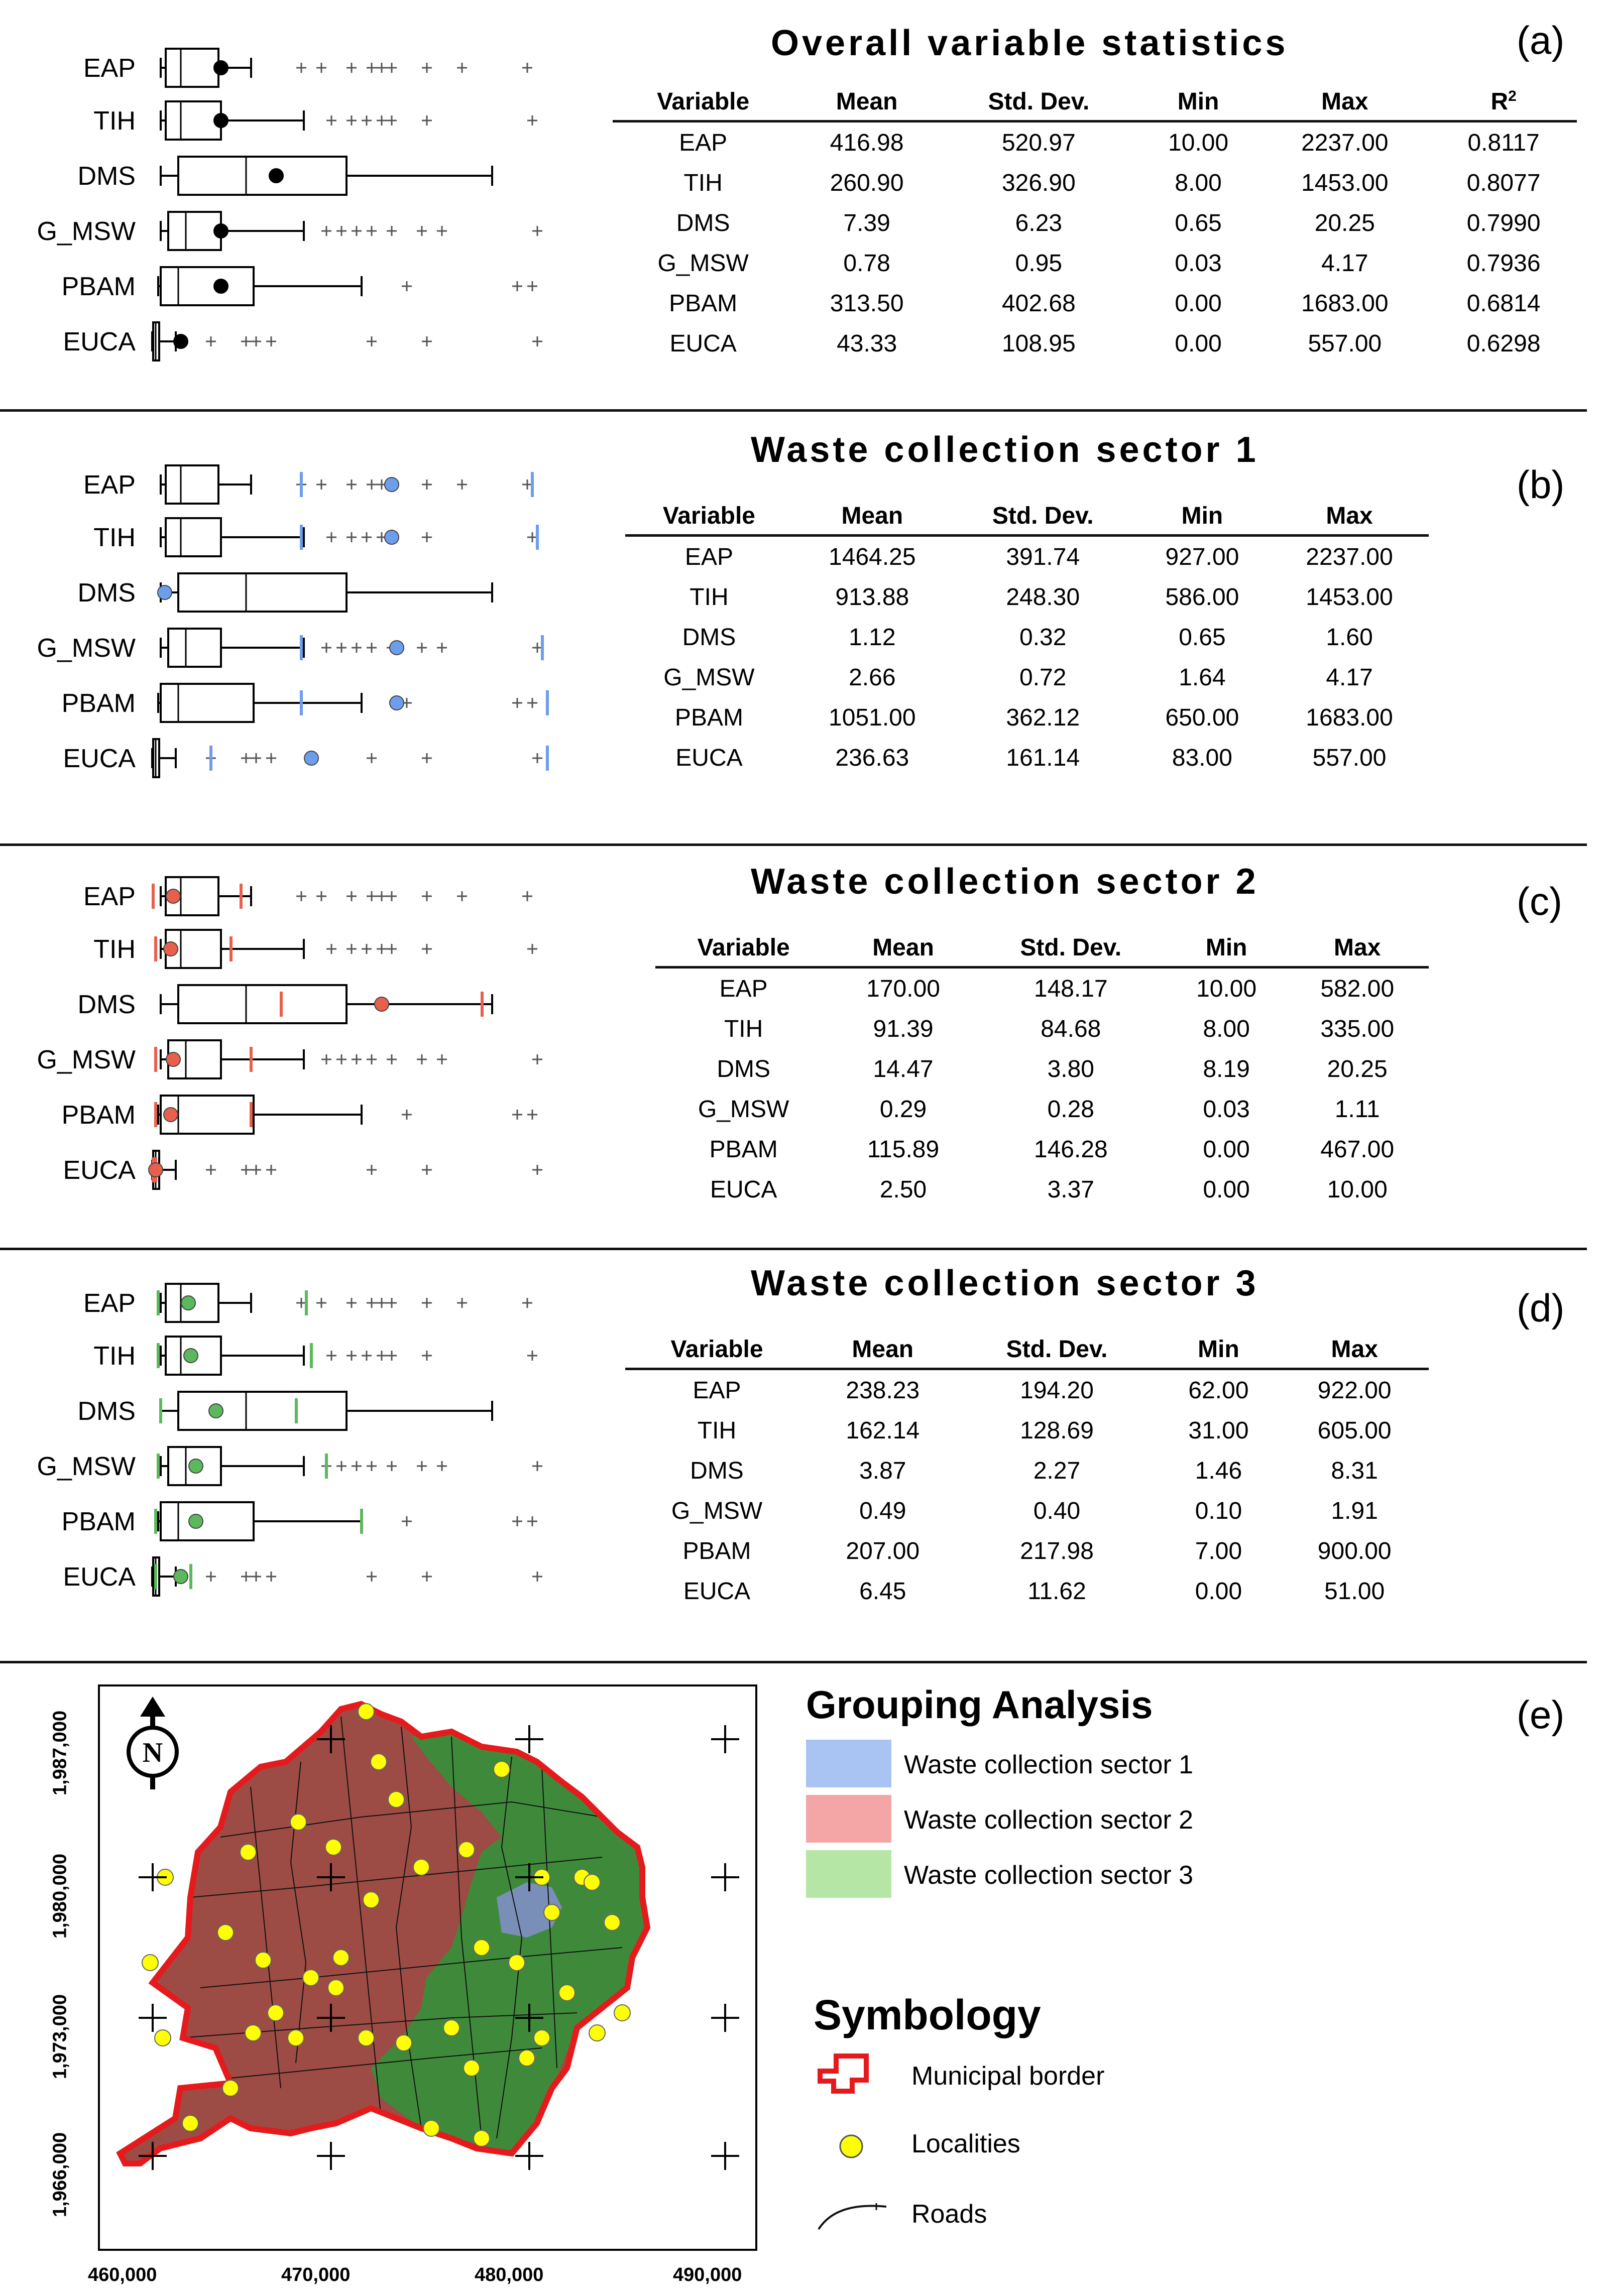  Describe the element at coordinates (903, 949) in the screenshot. I see `table-header: Mean` at that location.